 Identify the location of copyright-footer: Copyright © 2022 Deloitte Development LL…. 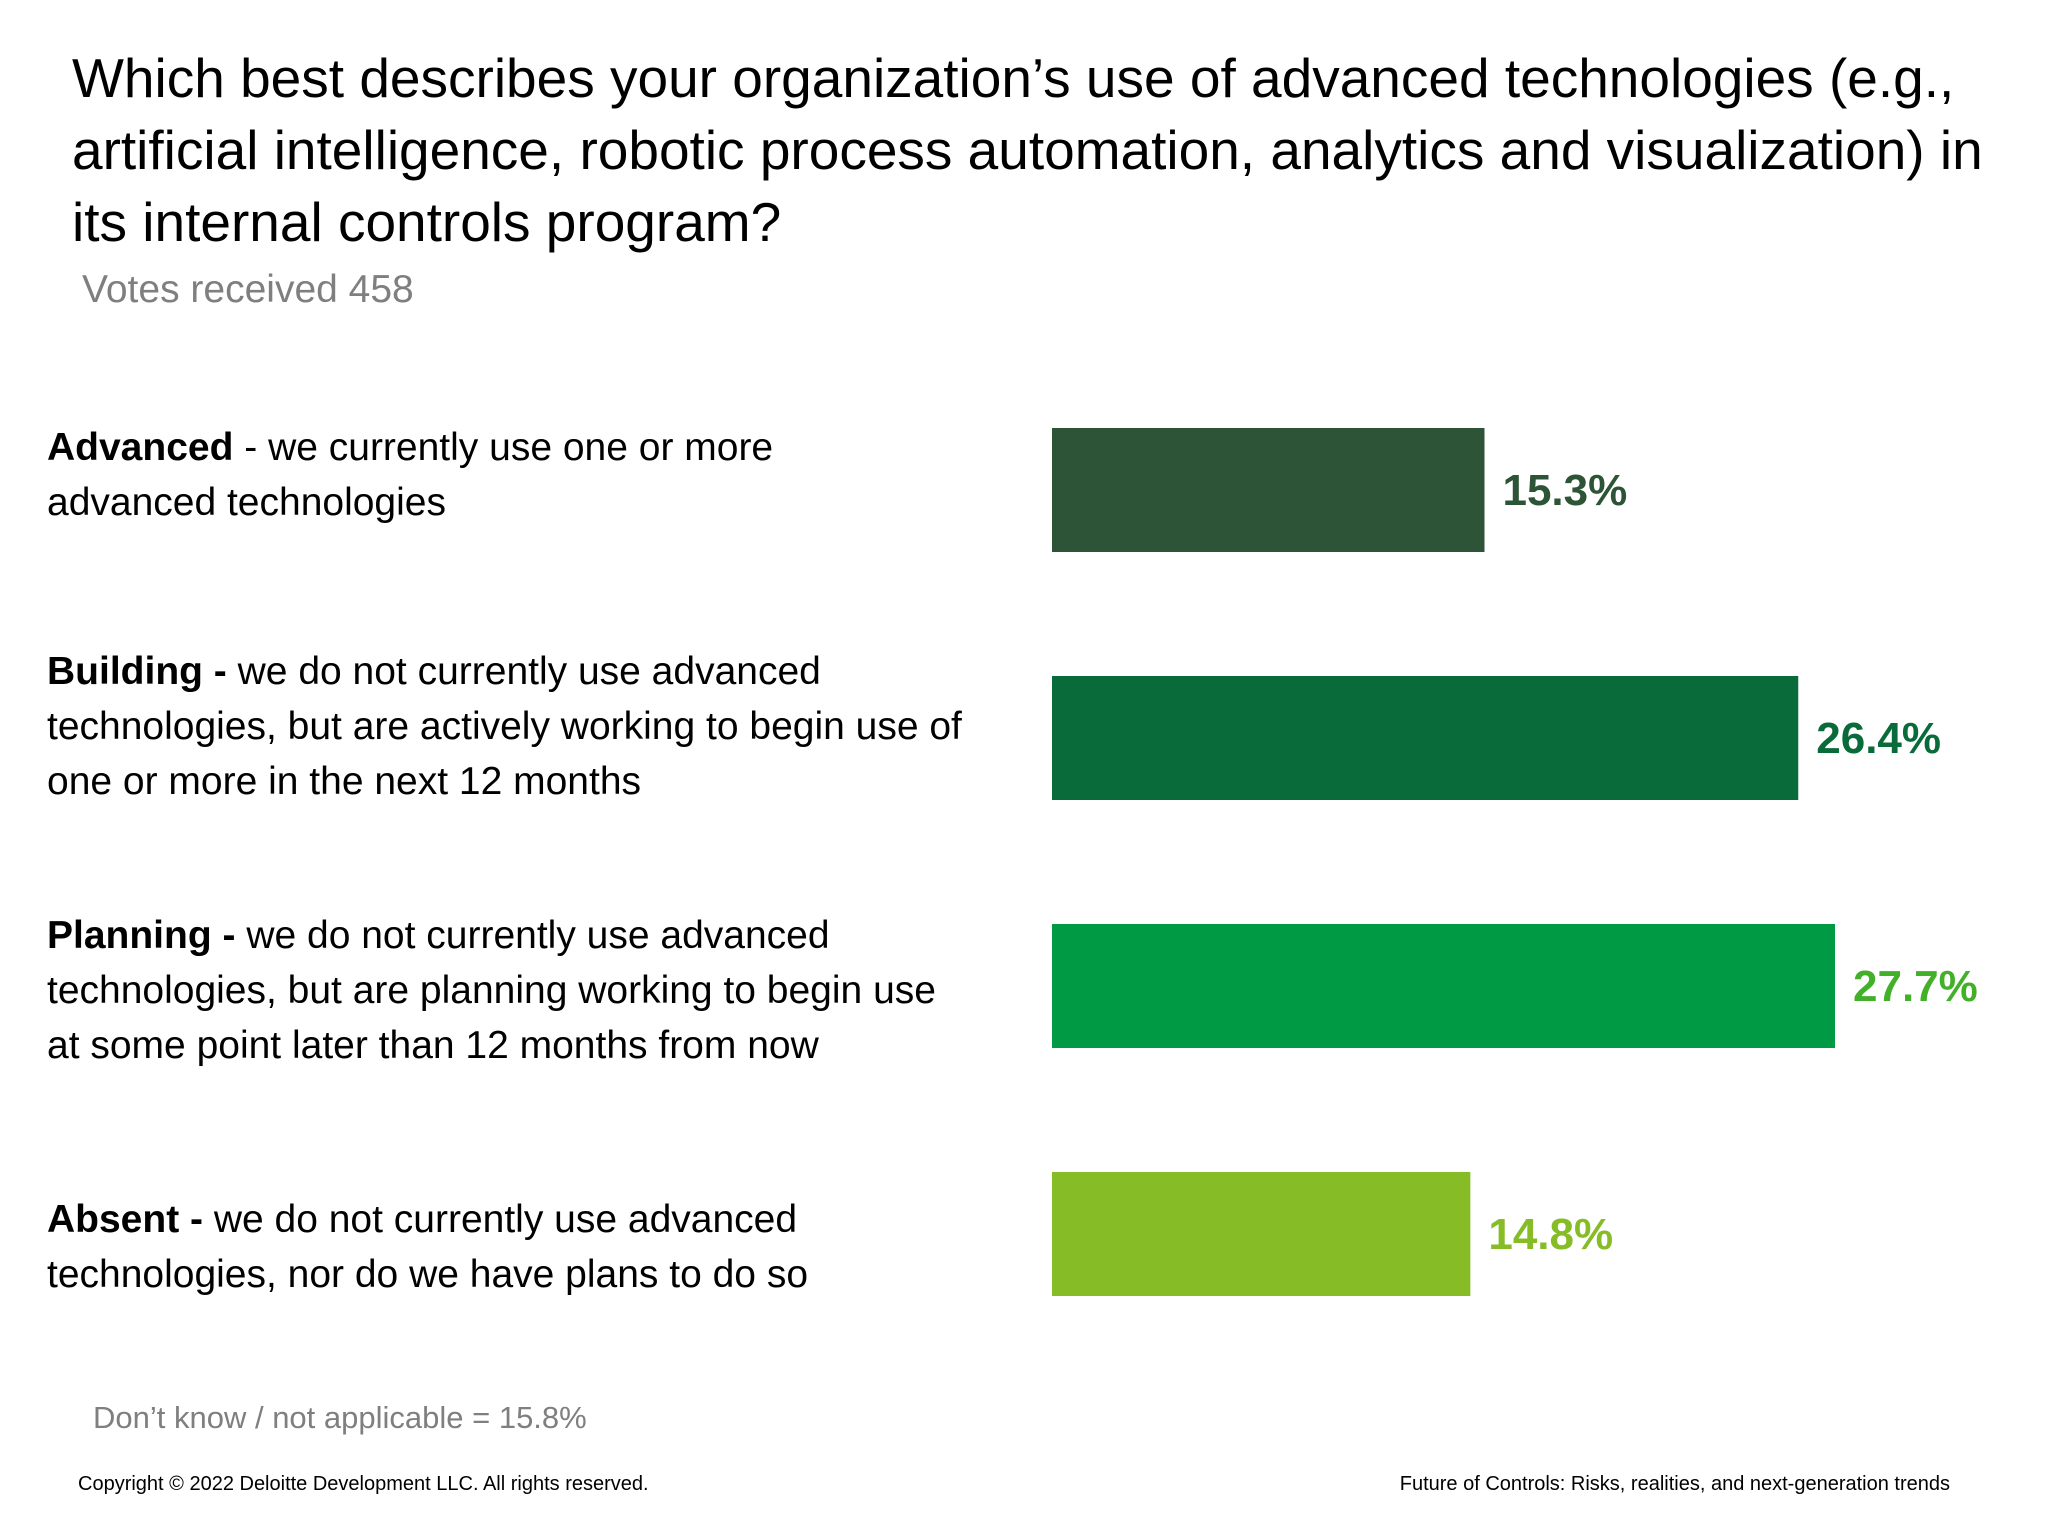
(363, 1484).